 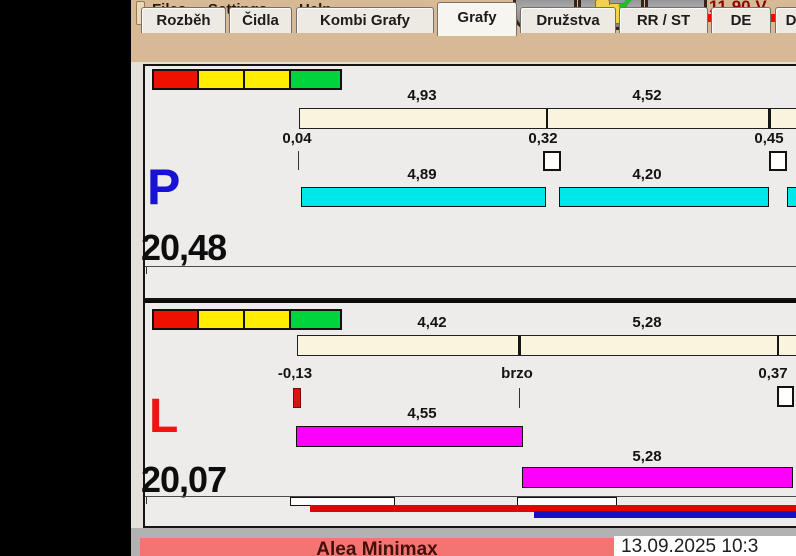 What do you see at coordinates (553, 508) in the screenshot?
I see `red-progress-bar` at bounding box center [553, 508].